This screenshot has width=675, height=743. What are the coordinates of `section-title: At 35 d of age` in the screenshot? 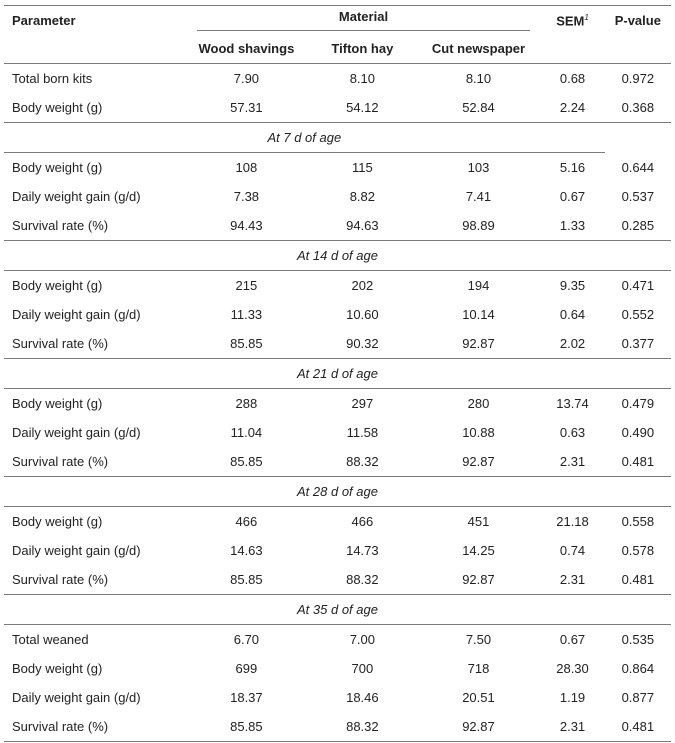 It's located at (337, 609).